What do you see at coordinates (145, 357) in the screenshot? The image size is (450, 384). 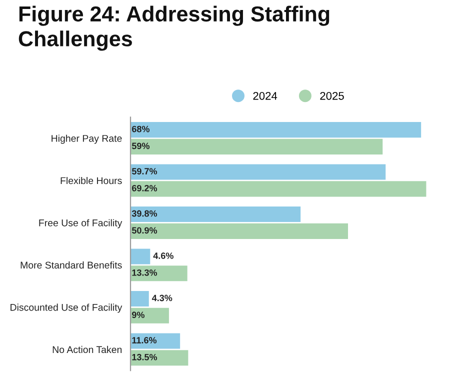 I see `data-label: 13.5%` at bounding box center [145, 357].